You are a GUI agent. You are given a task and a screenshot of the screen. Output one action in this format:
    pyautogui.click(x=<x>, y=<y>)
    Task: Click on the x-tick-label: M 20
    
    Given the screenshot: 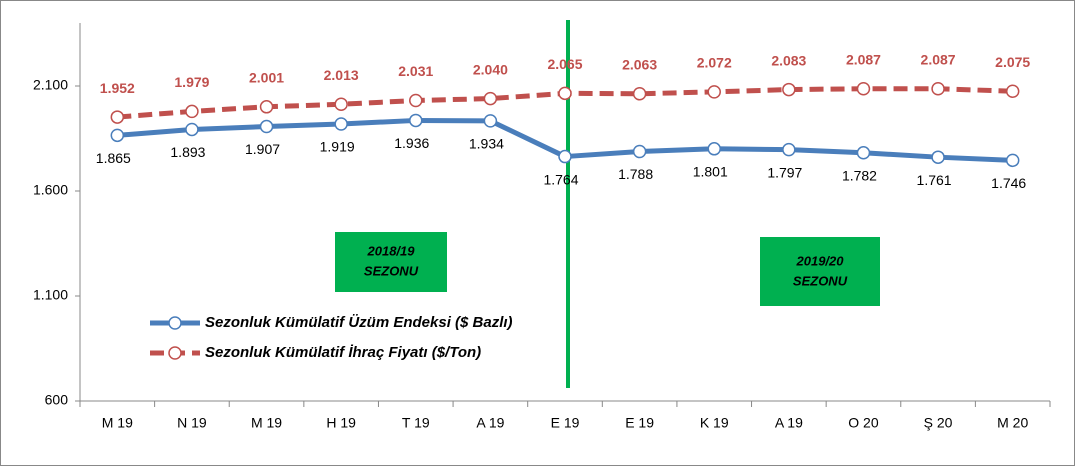 What is the action you would take?
    pyautogui.click(x=1012, y=423)
    